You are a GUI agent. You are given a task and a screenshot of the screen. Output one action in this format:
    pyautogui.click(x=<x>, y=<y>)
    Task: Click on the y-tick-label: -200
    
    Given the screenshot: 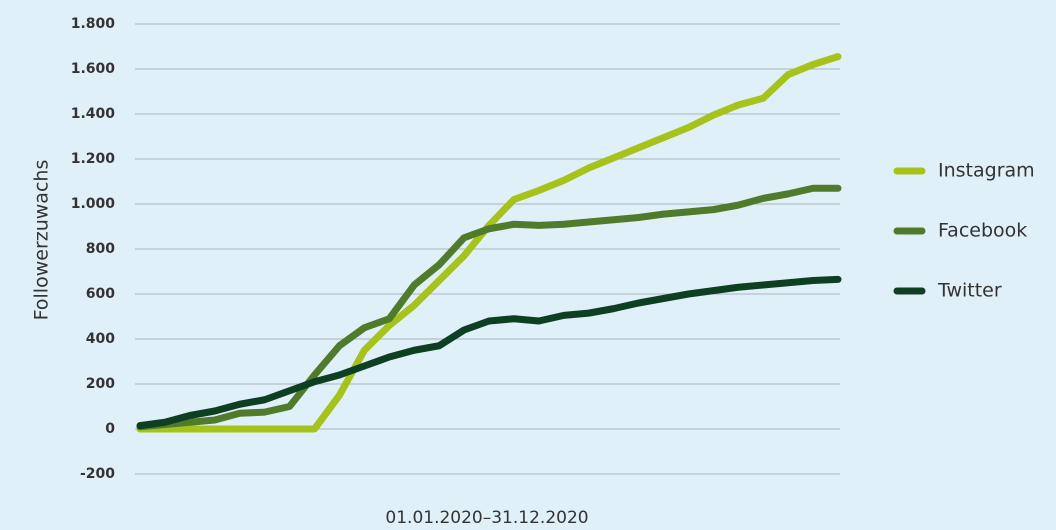 What is the action you would take?
    pyautogui.click(x=97, y=474)
    